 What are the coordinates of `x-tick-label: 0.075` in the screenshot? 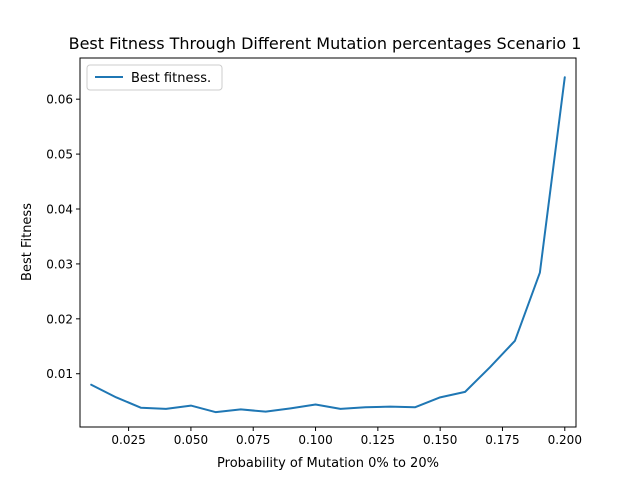 It's located at (253, 440).